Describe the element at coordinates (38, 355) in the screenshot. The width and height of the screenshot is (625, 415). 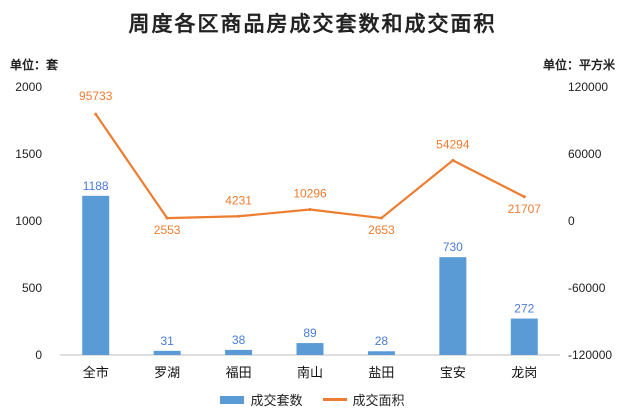
I see `left-tick-label-0: 0` at that location.